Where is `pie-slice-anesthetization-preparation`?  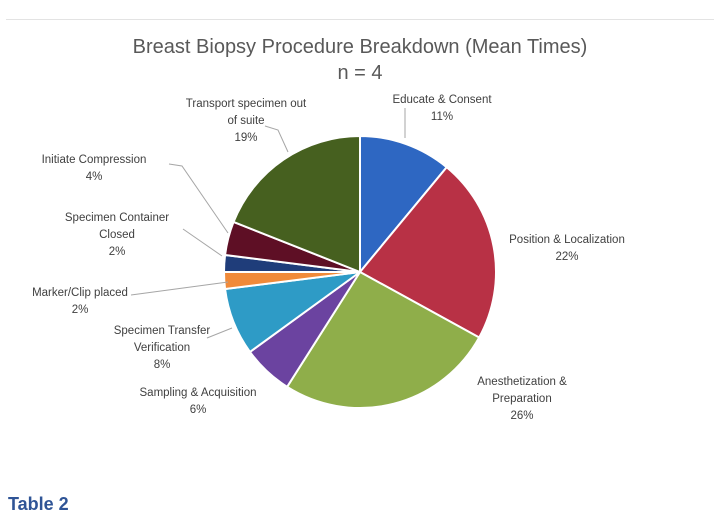 pie-slice-anesthetization-preparation is located at coordinates (383, 340).